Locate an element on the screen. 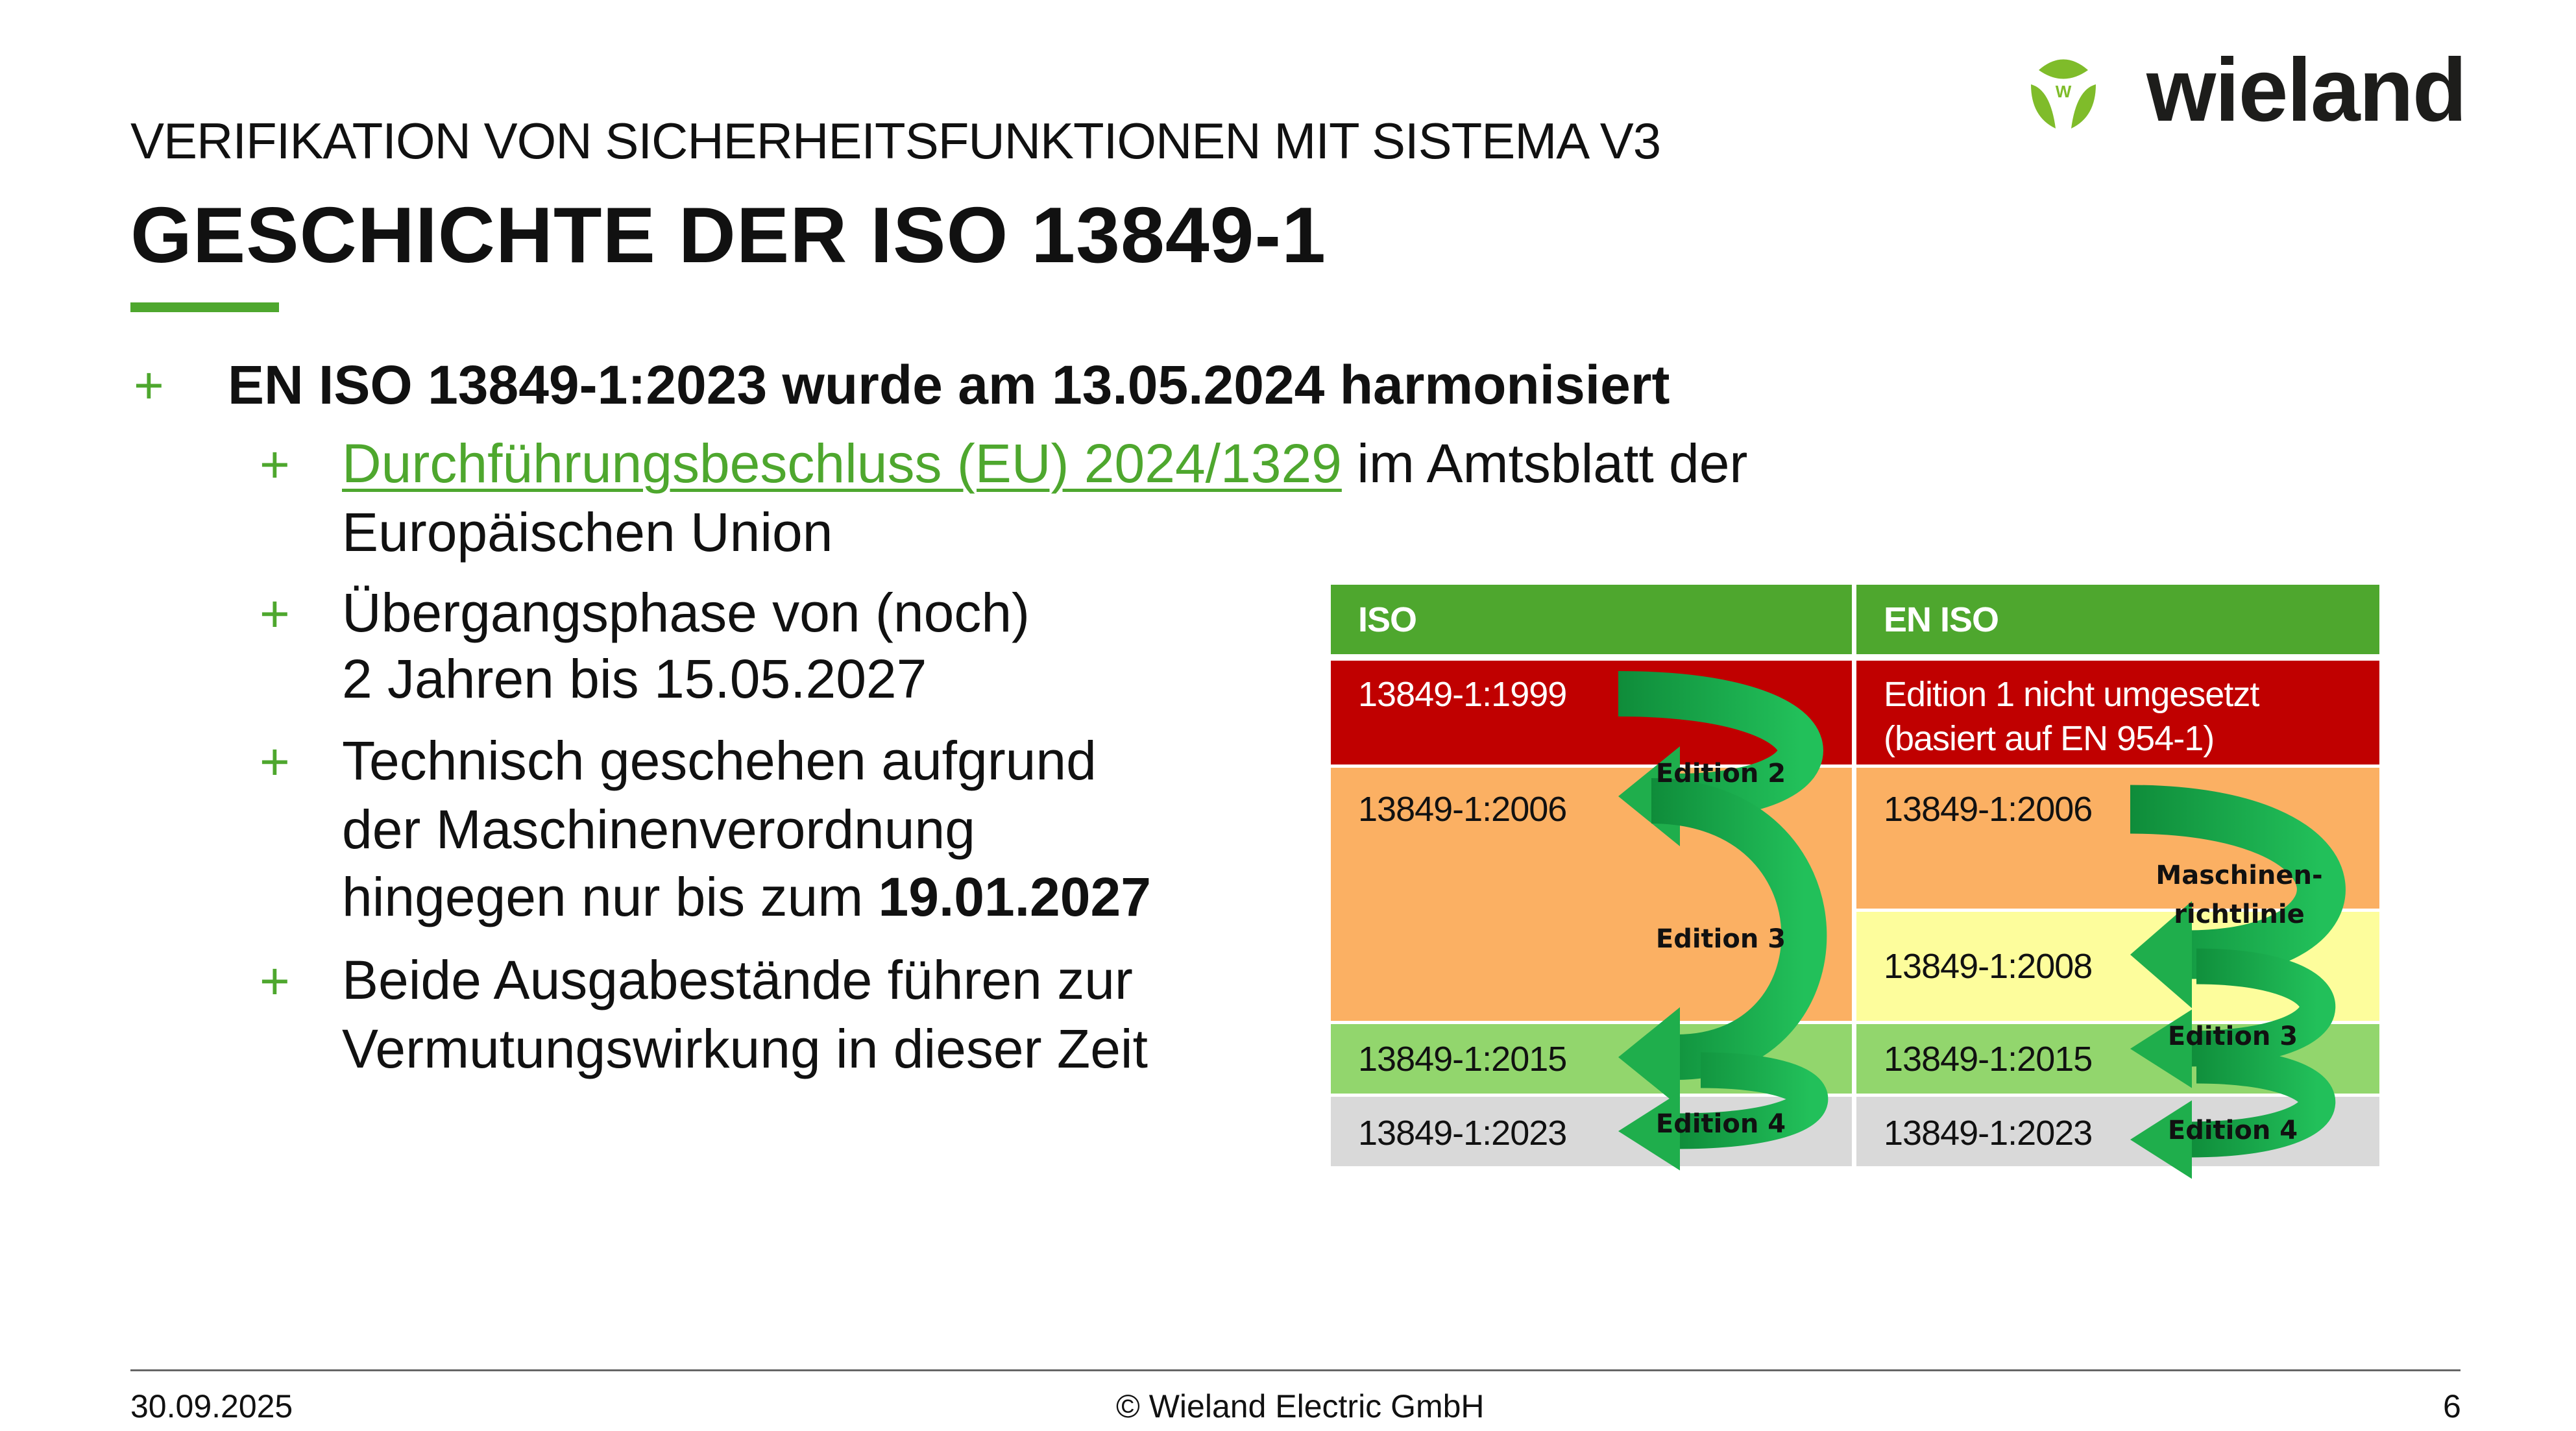  iso-2006: 13849-1:2006 is located at coordinates (1591, 895).